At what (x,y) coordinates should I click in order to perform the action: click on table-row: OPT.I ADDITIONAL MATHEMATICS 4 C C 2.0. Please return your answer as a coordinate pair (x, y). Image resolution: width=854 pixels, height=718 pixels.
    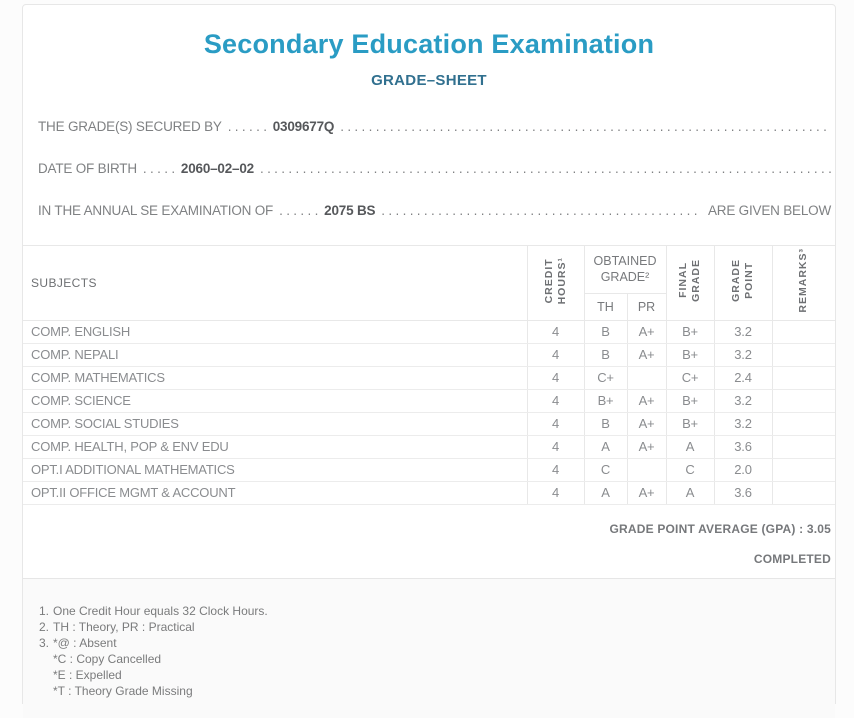
    Looking at the image, I should click on (429, 470).